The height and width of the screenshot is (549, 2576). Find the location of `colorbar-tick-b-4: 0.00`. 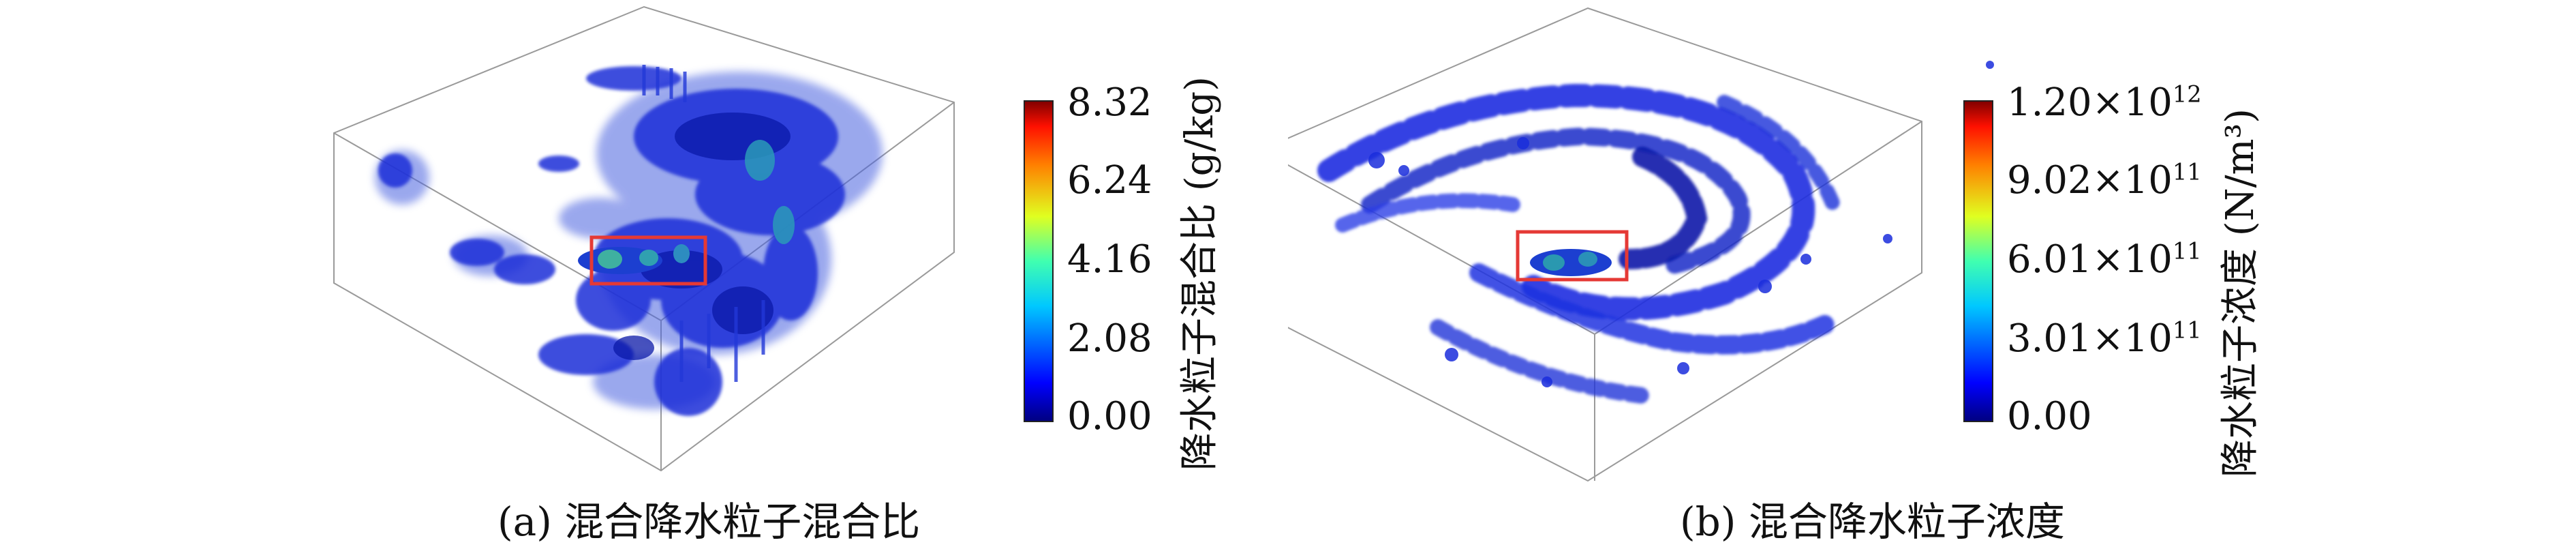

colorbar-tick-b-4: 0.00 is located at coordinates (2049, 416).